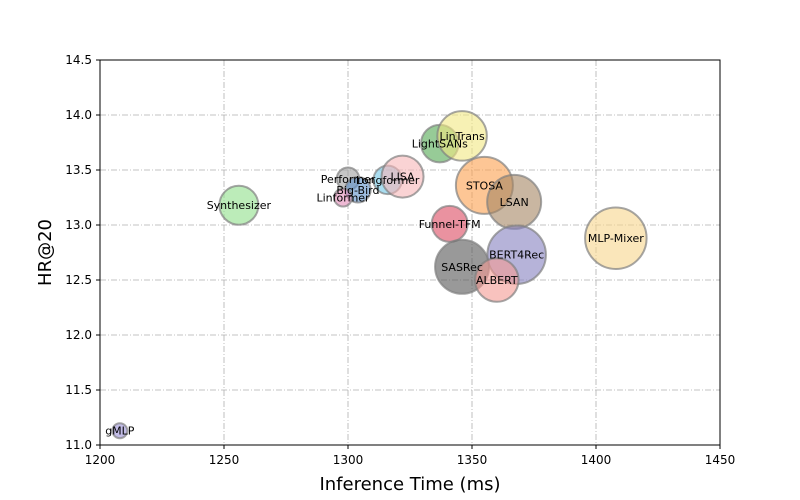 The width and height of the screenshot is (800, 500). What do you see at coordinates (348, 179) in the screenshot?
I see `bubble-label-performer: Performer` at bounding box center [348, 179].